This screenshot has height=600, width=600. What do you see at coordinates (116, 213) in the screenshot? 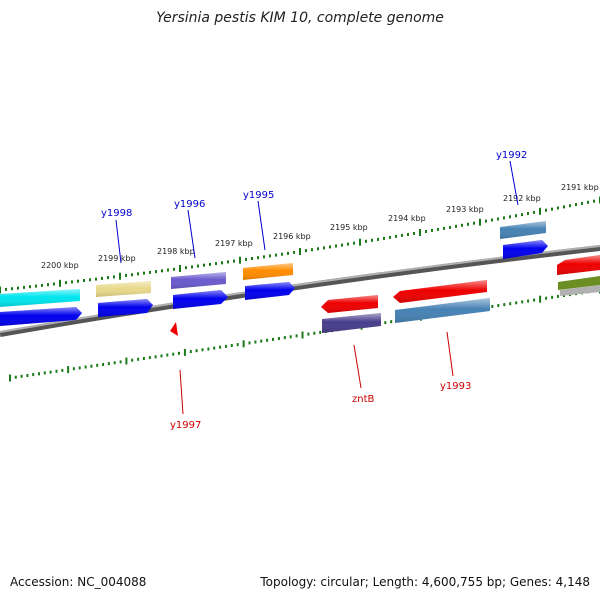
I see `gene-label-y1998: y1998` at bounding box center [116, 213].